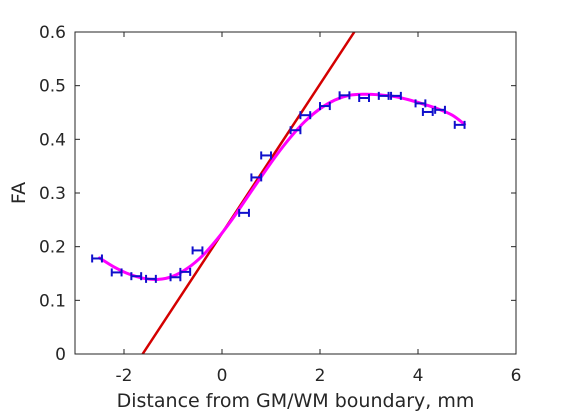 The image size is (570, 413). What do you see at coordinates (52, 248) in the screenshot?
I see `y-tick-label: 0.2` at bounding box center [52, 248].